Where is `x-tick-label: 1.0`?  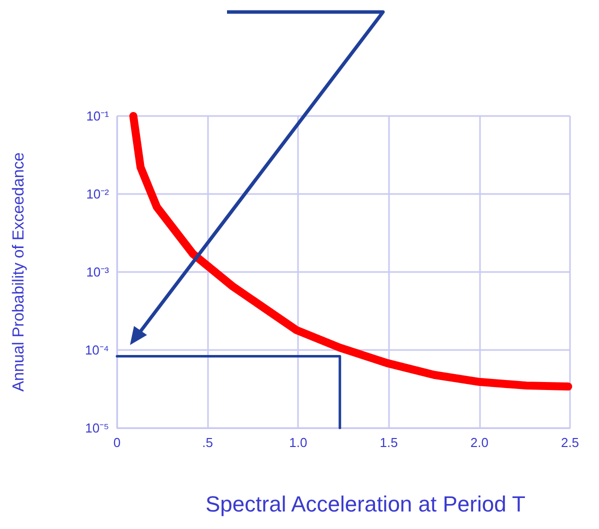
x-tick-label: 1.0 is located at coordinates (298, 442).